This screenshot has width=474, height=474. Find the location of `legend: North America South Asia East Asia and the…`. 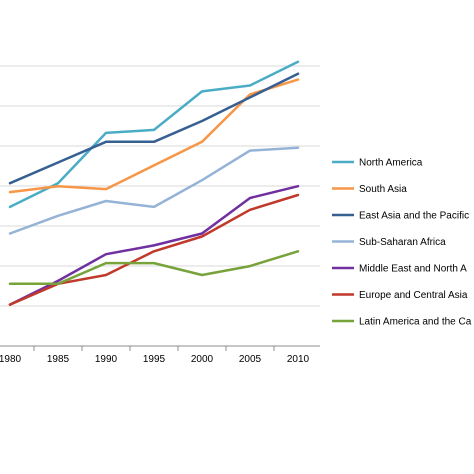

legend: North America South Asia East Asia and the… is located at coordinates (402, 243).